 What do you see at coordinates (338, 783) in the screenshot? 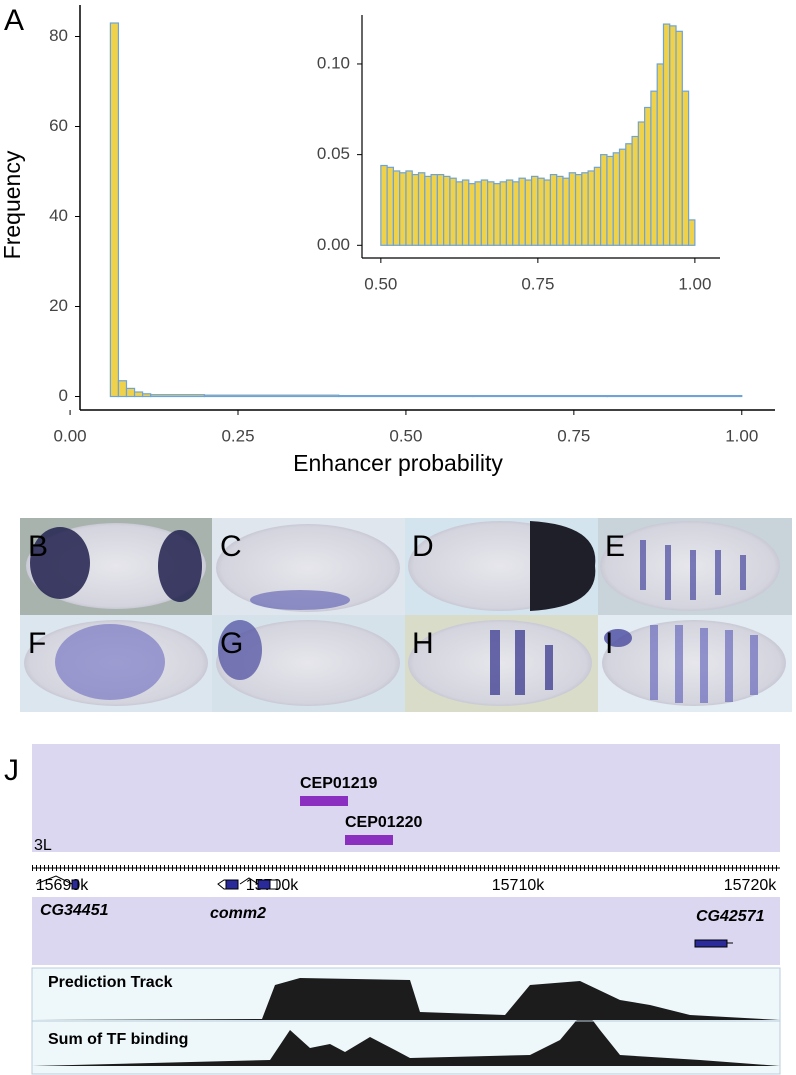
I see `enhancer-label: CEP01219` at bounding box center [338, 783].